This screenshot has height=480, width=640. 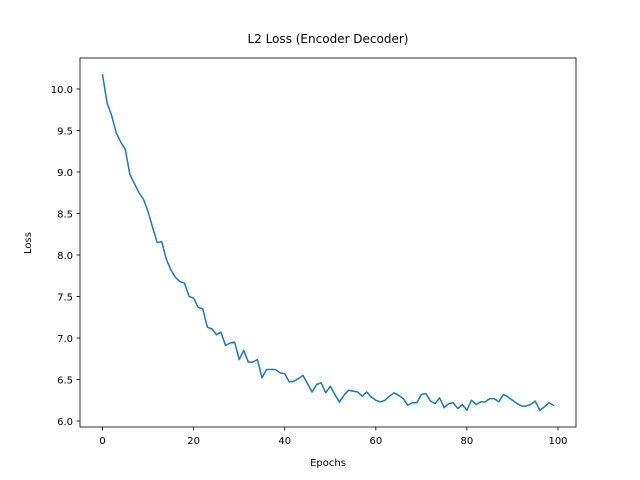 What do you see at coordinates (28, 243) in the screenshot?
I see `y-axis-label: Loss` at bounding box center [28, 243].